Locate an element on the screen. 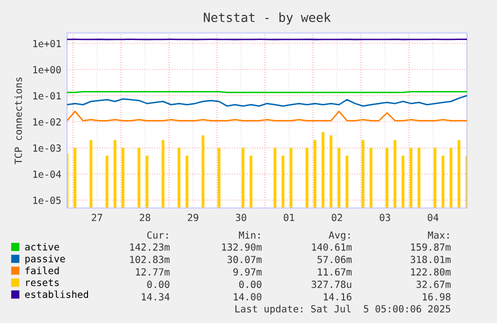 This screenshot has width=497, height=323. text: 14.16 is located at coordinates (338, 296).